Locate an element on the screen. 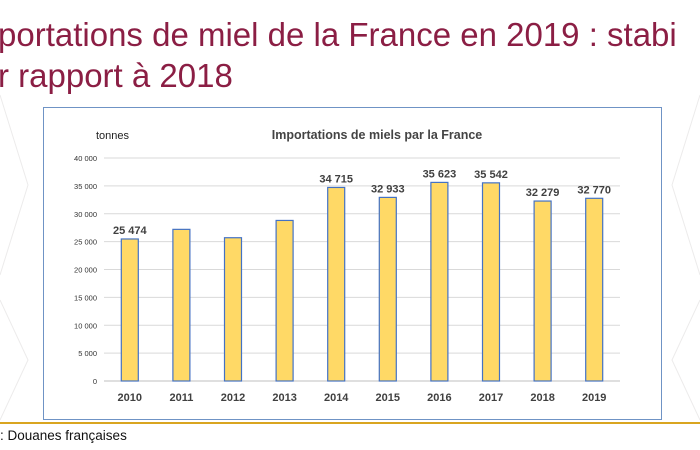  x-tick-label-2010: 2010 is located at coordinates (130, 398).